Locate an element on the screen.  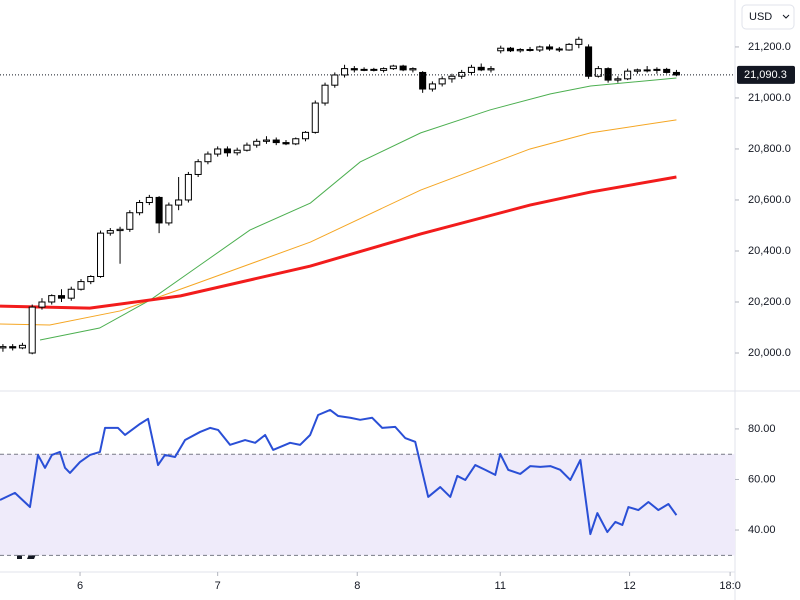
y-tick-label: 20,000.0 is located at coordinates (769, 353).